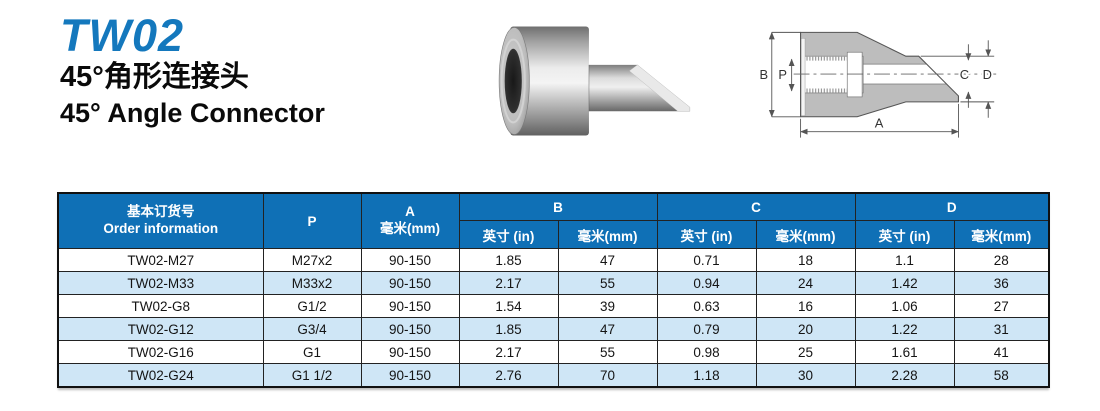 This screenshot has width=1100, height=411. Describe the element at coordinates (782, 74) in the screenshot. I see `dim-label-p: P` at that location.